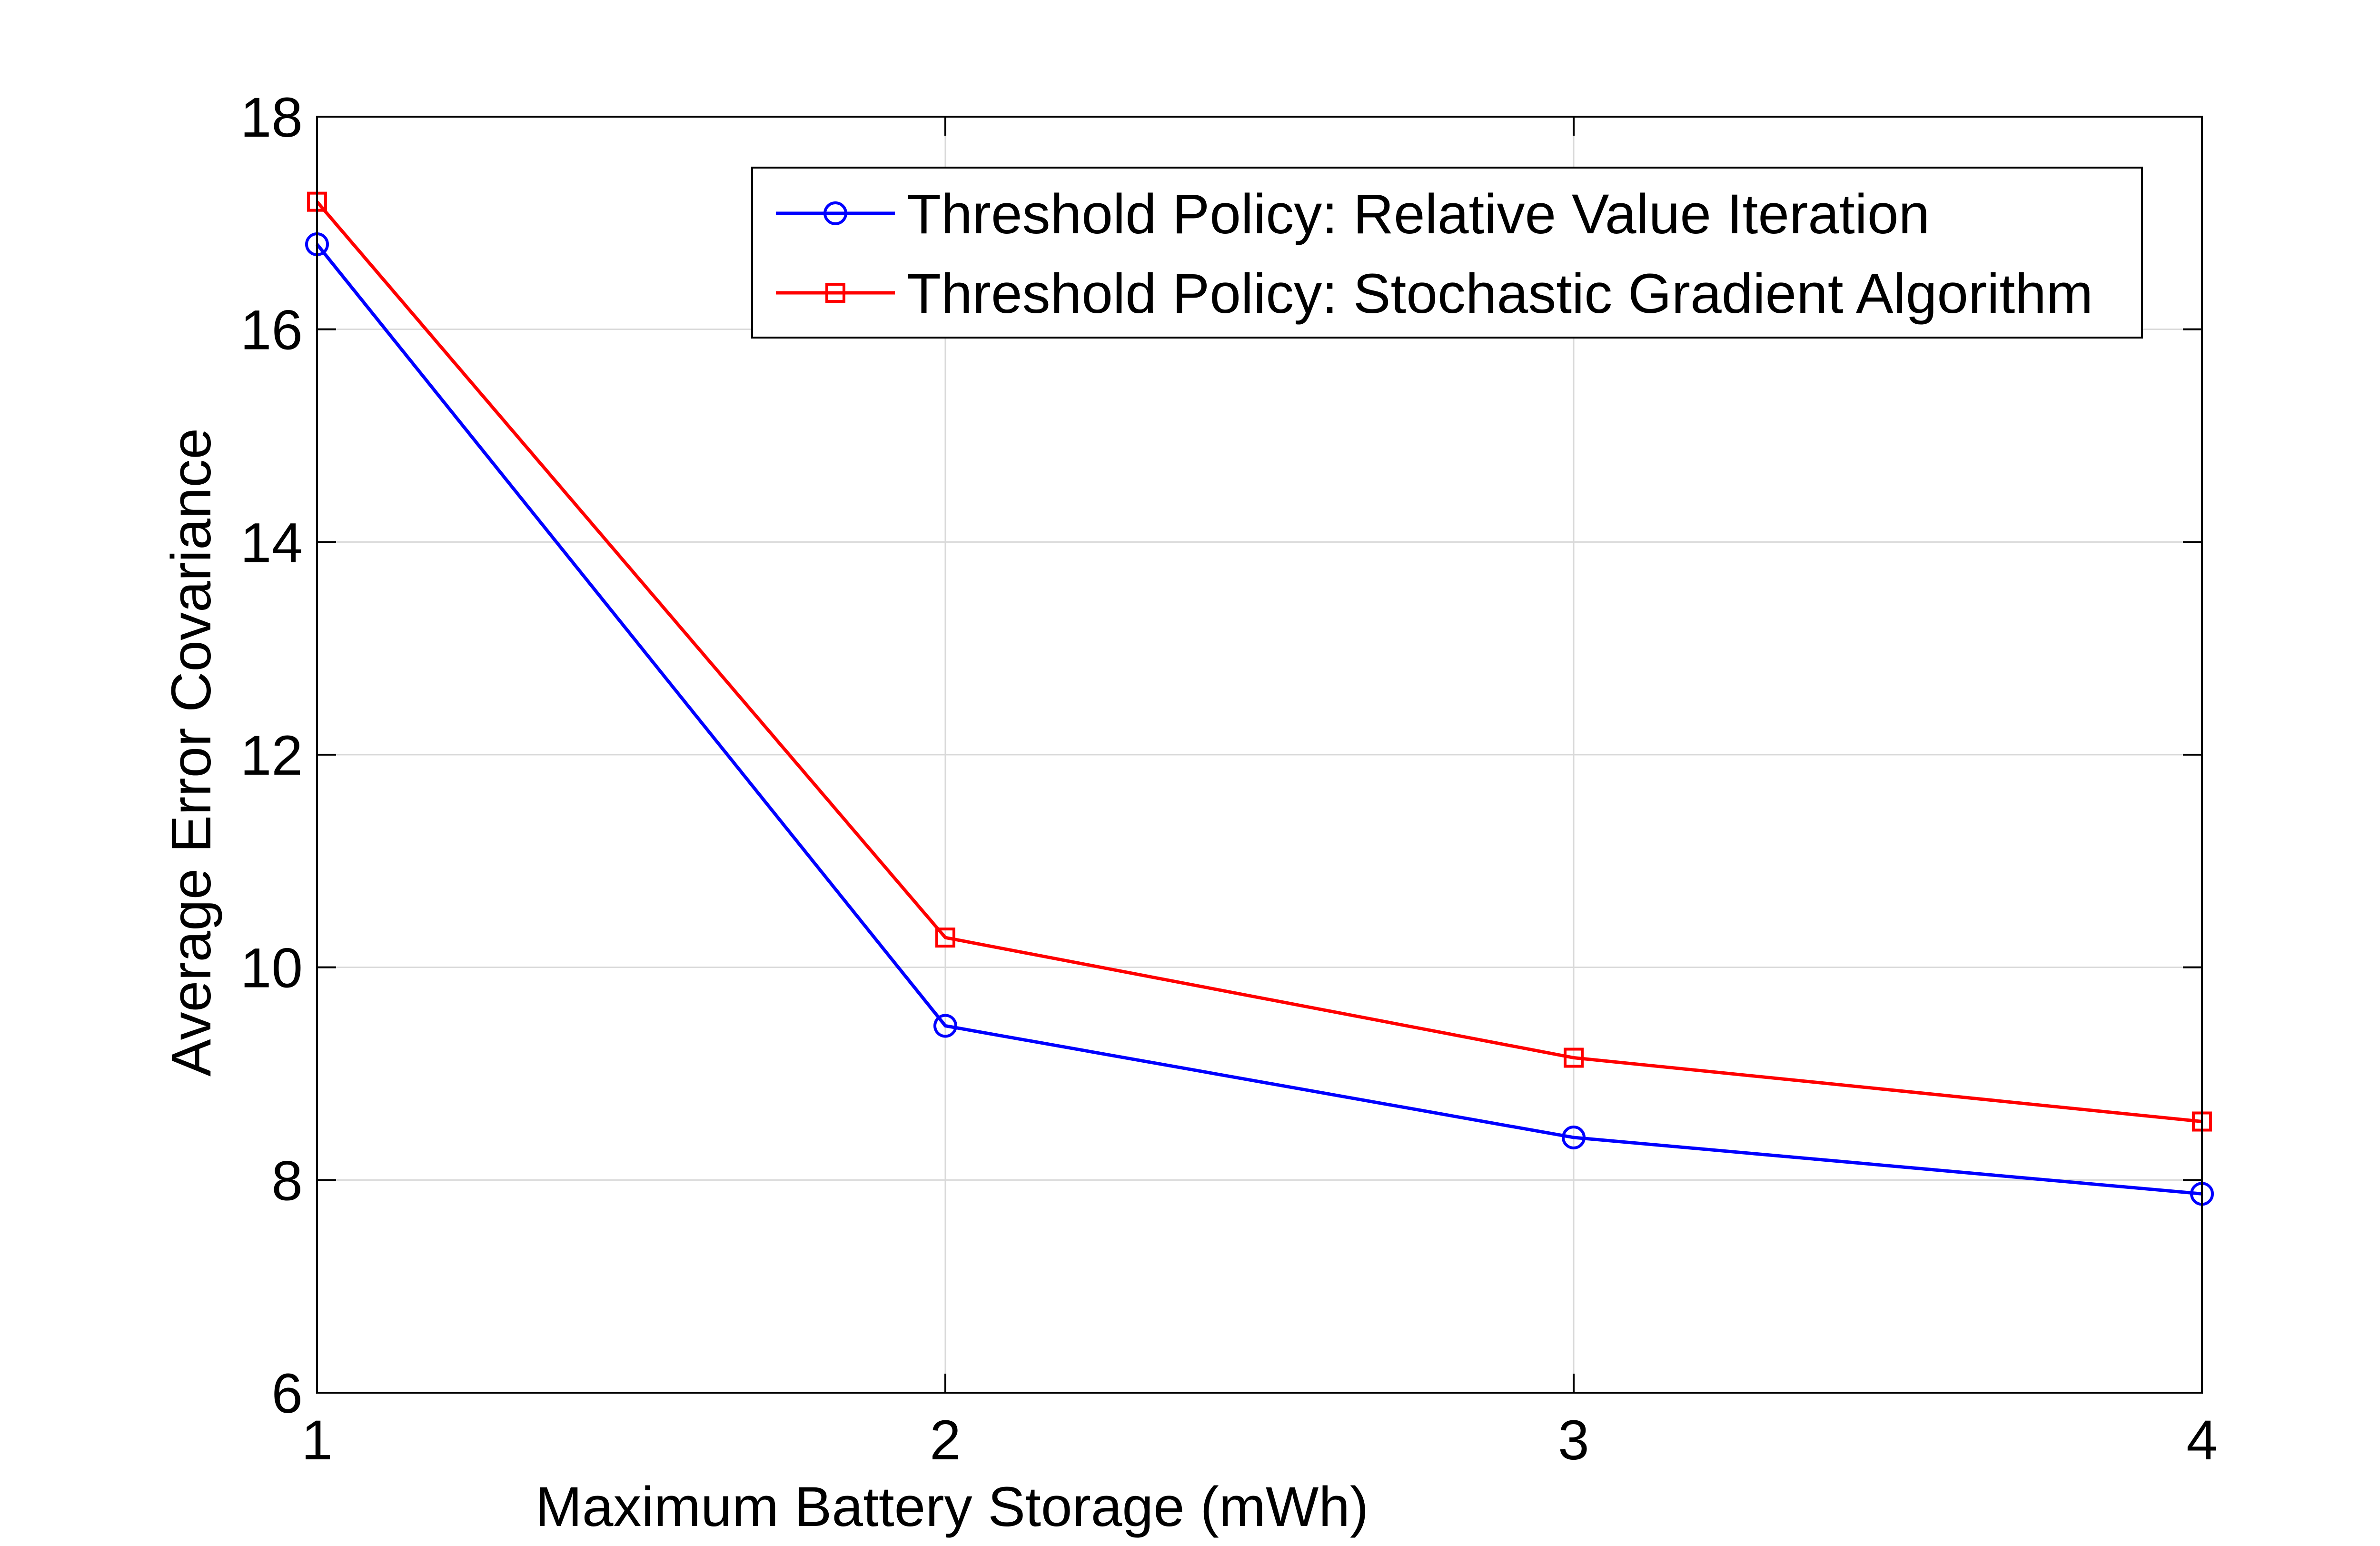 This screenshot has width=2380, height=1546. What do you see at coordinates (1259, 1440) in the screenshot?
I see `x-tick-labels: 1 2 3 4` at bounding box center [1259, 1440].